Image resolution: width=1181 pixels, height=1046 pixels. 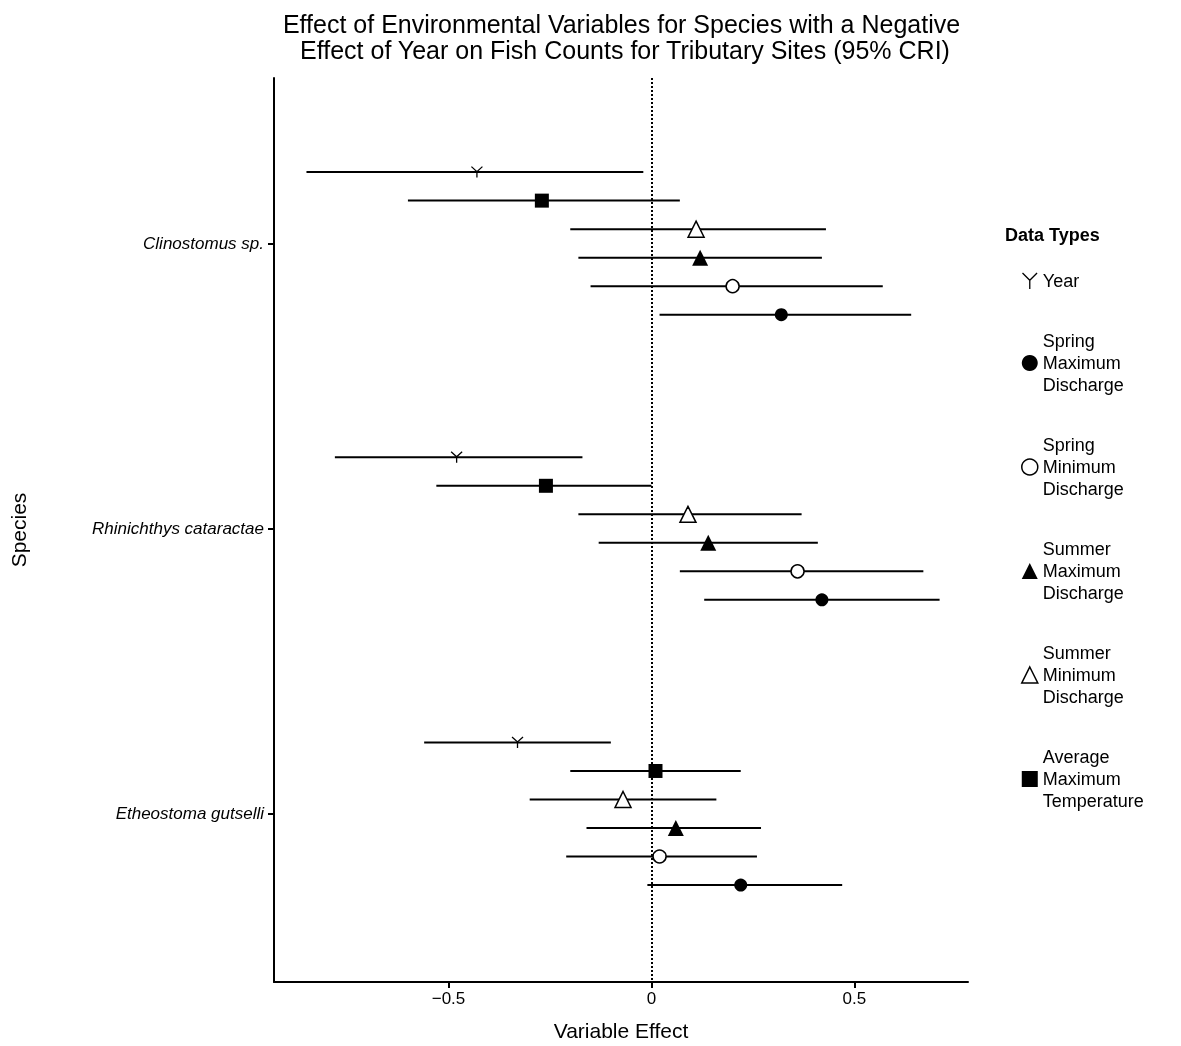 I want to click on y-axis-title: Species, so click(x=18, y=530).